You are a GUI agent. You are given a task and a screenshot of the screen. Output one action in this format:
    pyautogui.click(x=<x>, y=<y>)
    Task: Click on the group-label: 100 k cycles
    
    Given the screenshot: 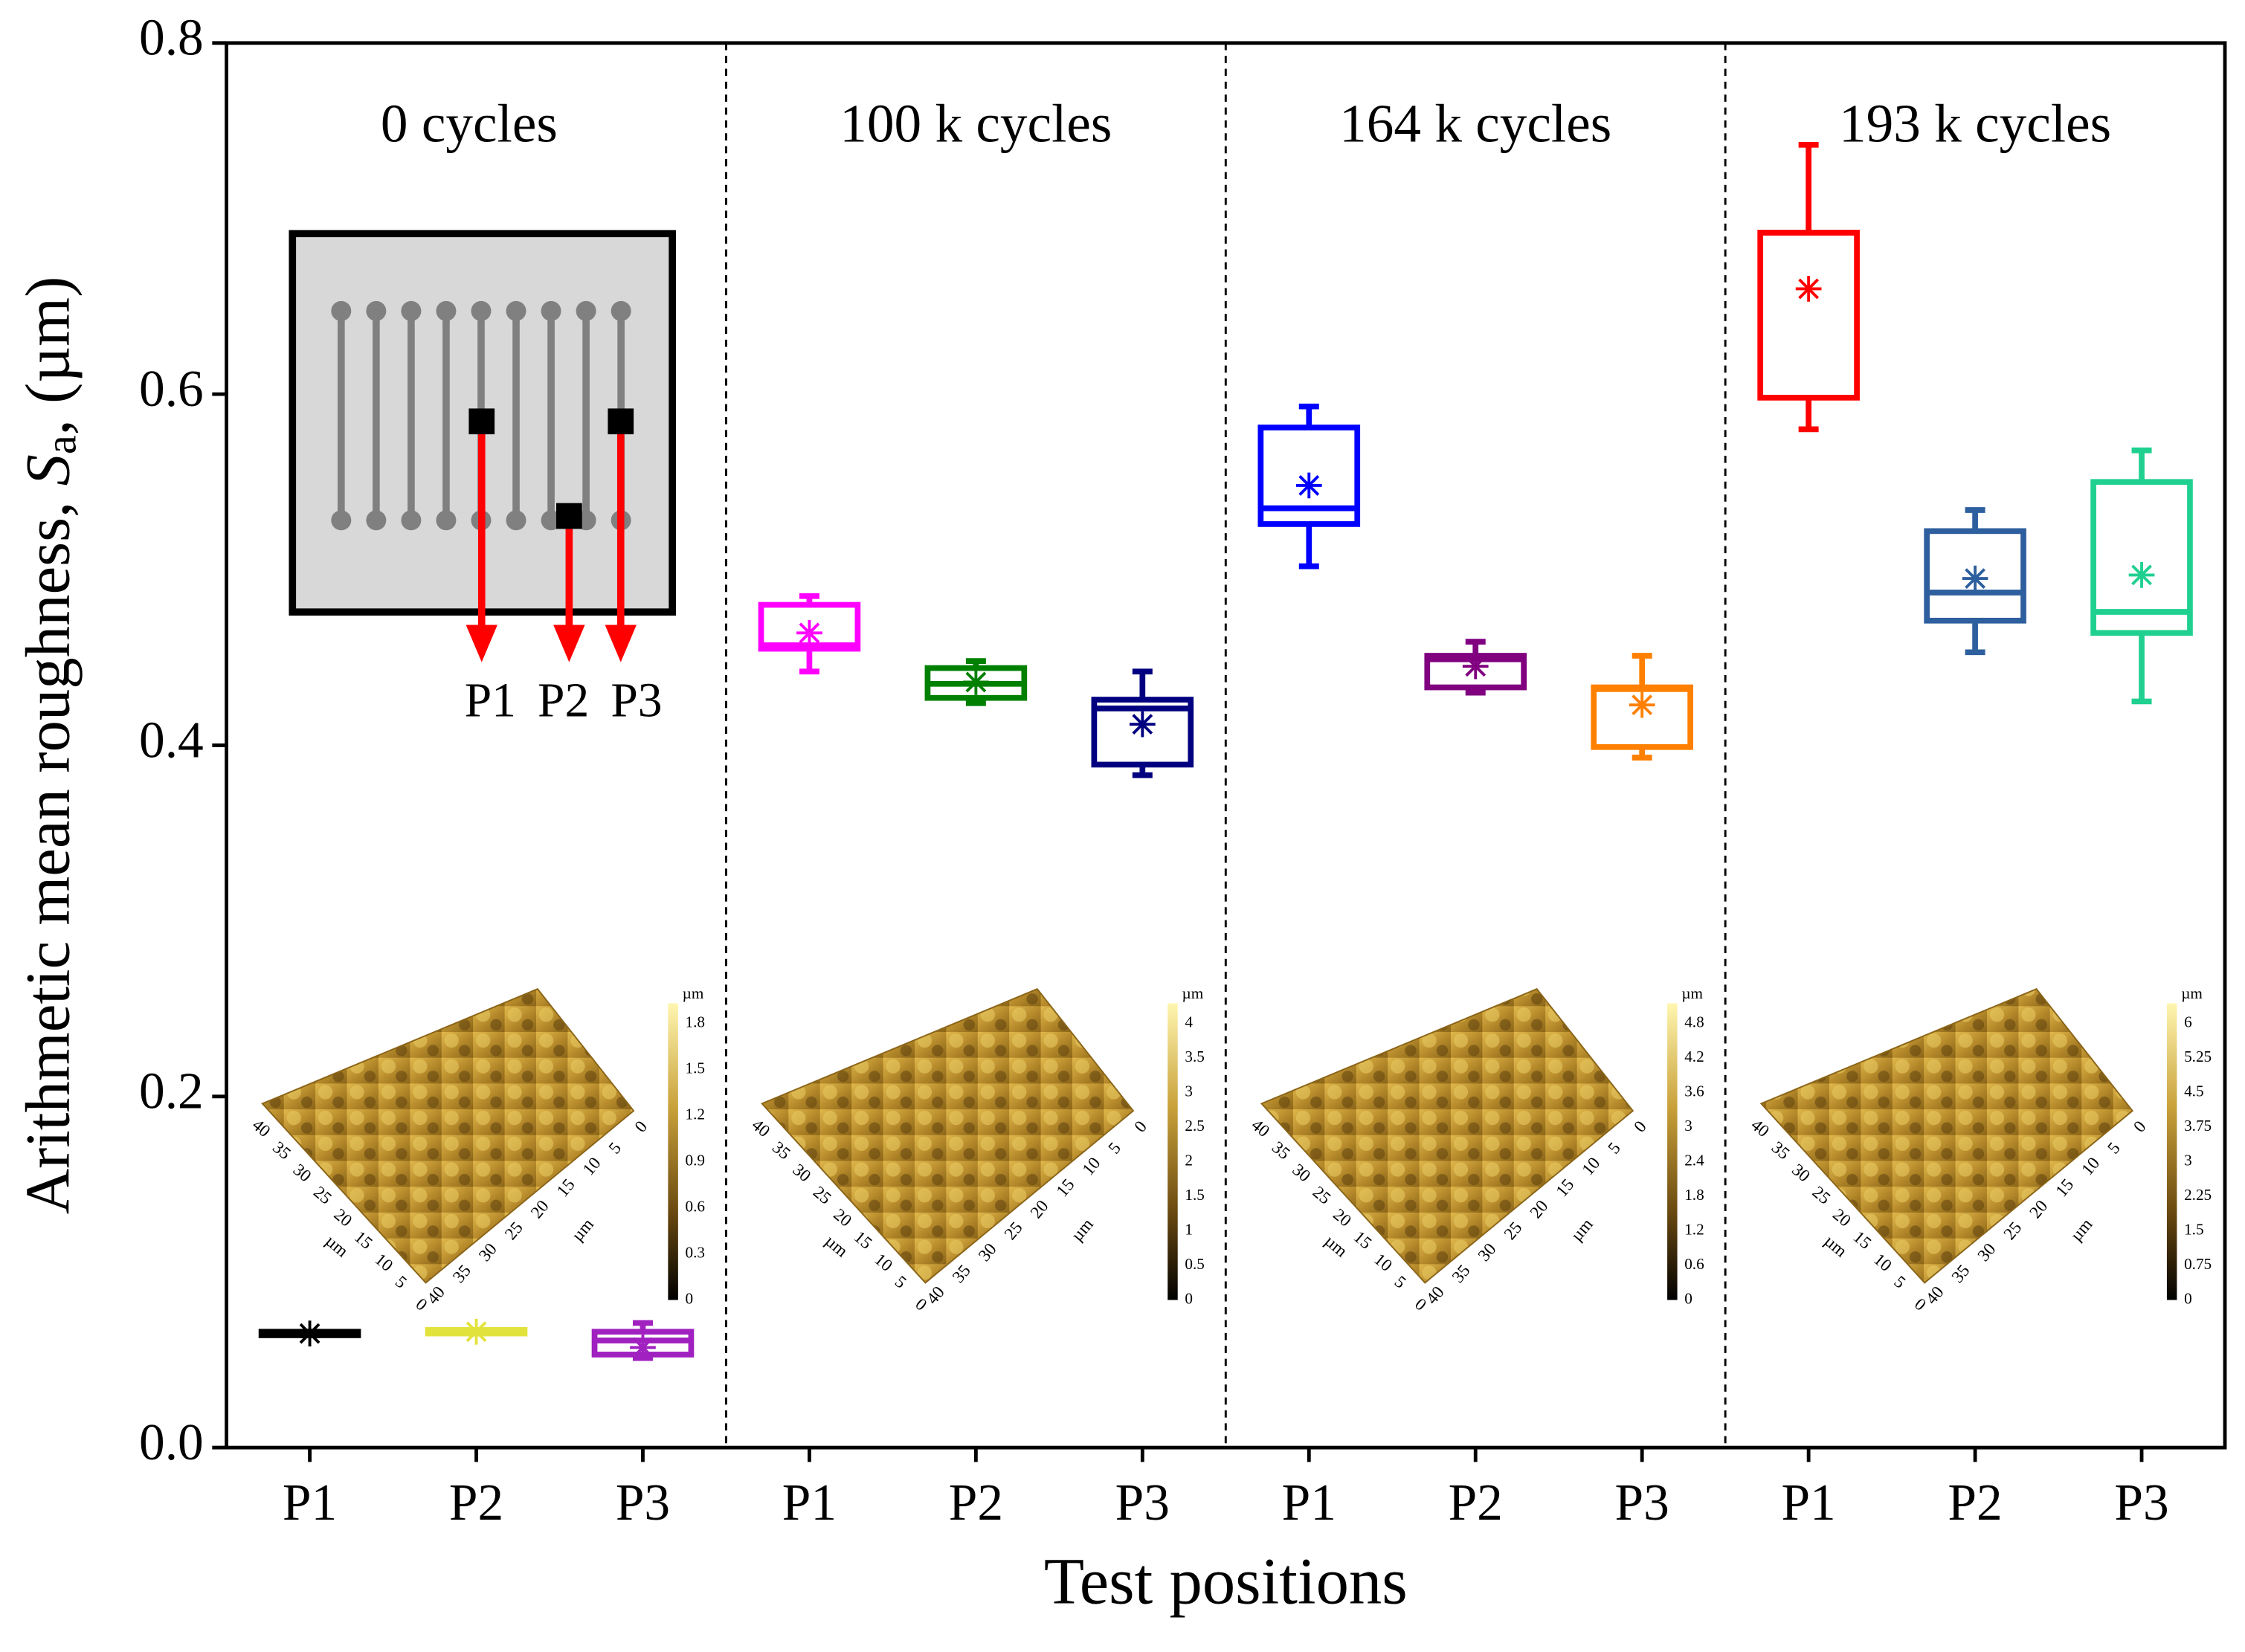 What is the action you would take?
    pyautogui.click(x=976, y=123)
    